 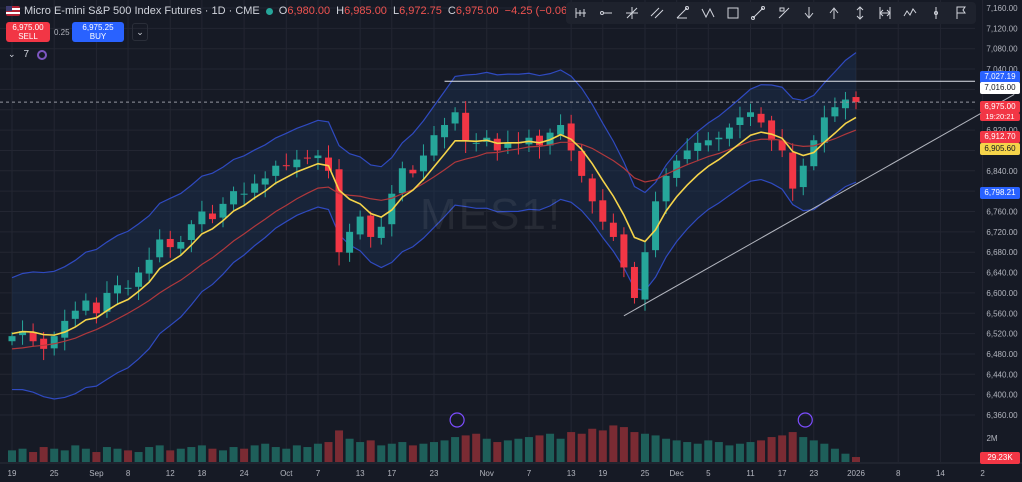 I want to click on path-icon, so click(x=708, y=13).